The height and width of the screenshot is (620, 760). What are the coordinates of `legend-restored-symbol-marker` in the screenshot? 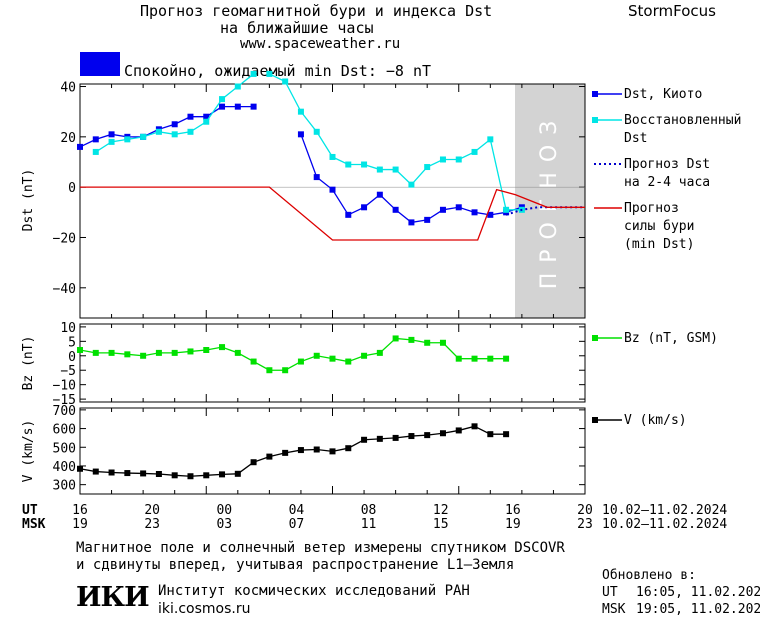 It's located at (595, 120).